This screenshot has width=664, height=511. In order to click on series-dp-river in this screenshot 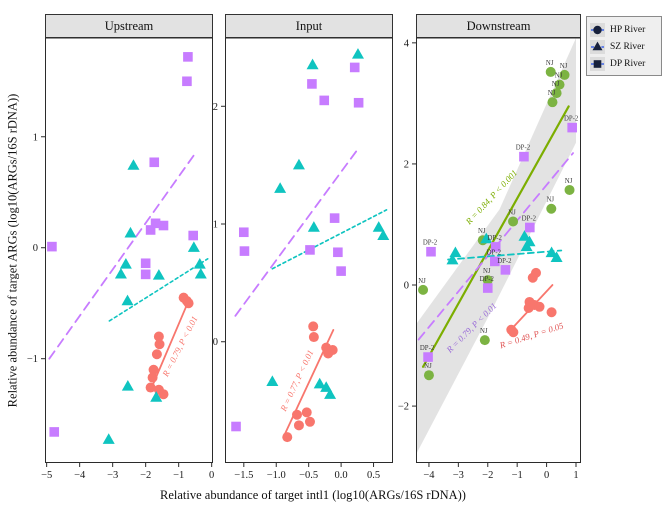, I will do `click(297, 247)`.